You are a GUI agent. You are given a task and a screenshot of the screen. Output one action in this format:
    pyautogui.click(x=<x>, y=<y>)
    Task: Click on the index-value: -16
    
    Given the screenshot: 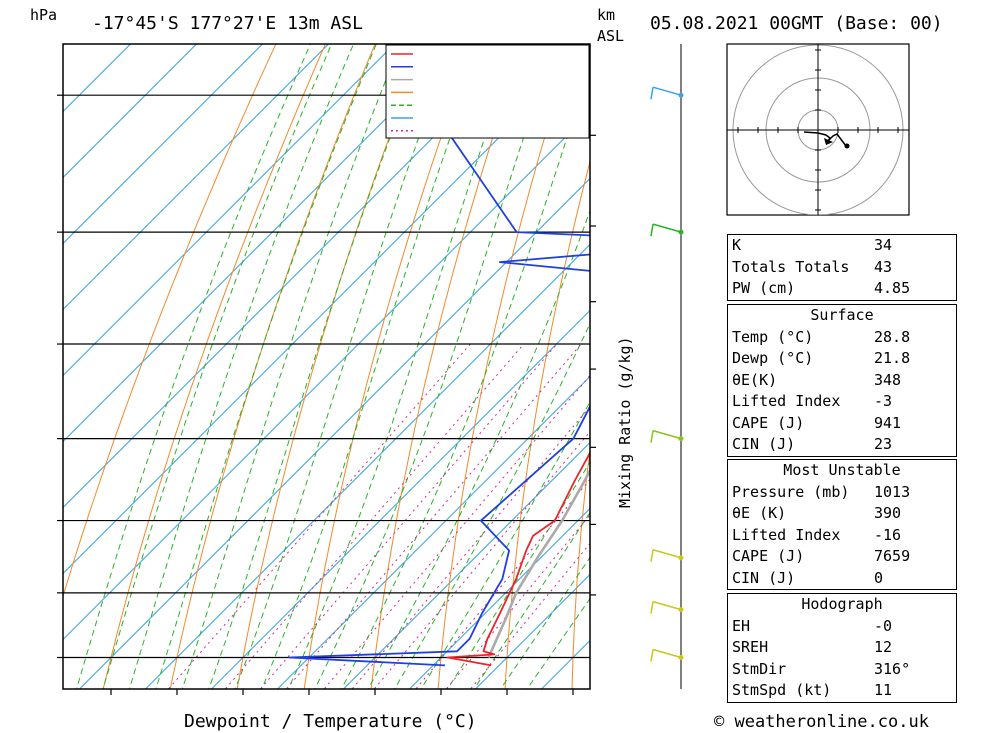 What is the action you would take?
    pyautogui.click(x=888, y=534)
    